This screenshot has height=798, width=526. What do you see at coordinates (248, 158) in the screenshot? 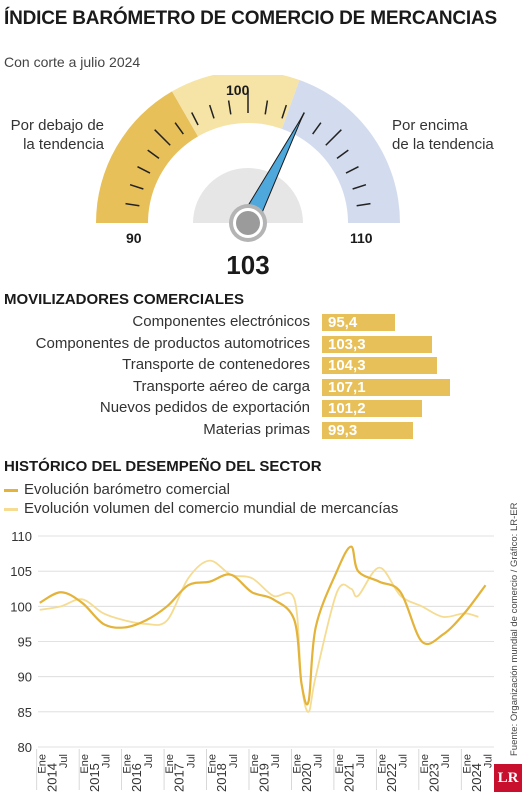
I see `gauge` at bounding box center [248, 158].